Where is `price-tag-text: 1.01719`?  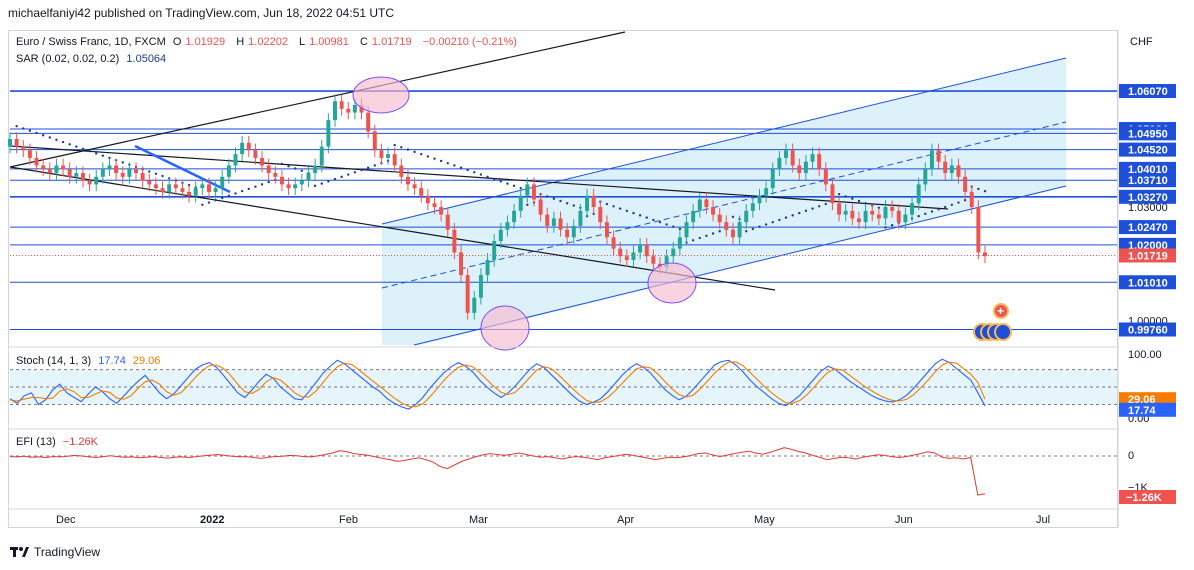
price-tag-text: 1.01719 is located at coordinates (1148, 256).